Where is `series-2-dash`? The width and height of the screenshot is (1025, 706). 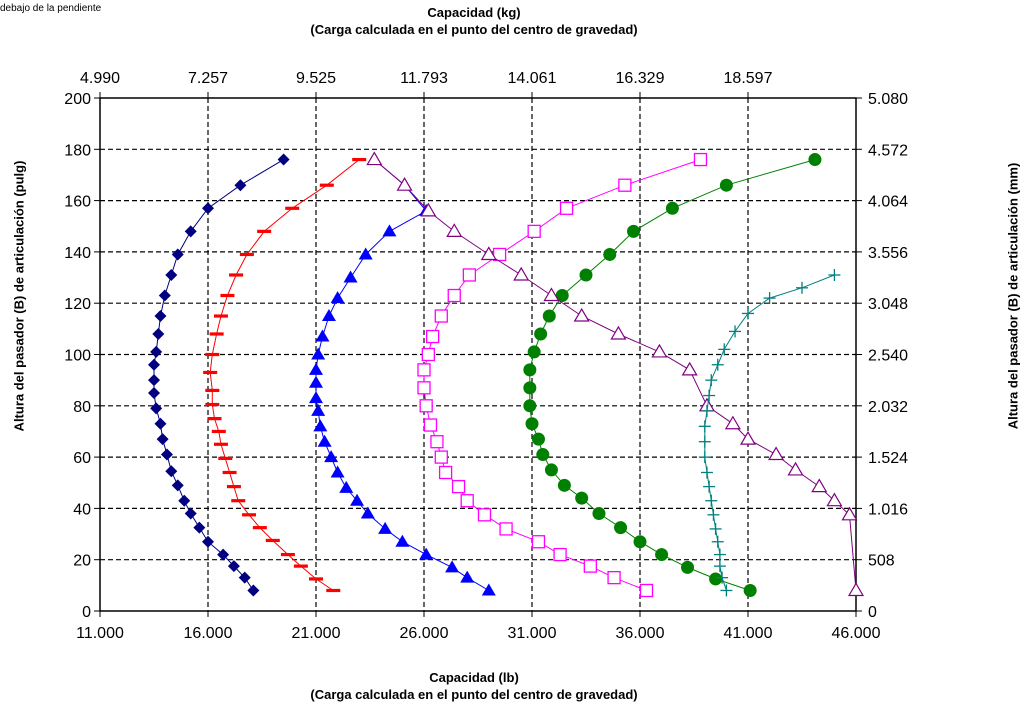 series-2-dash is located at coordinates (285, 375).